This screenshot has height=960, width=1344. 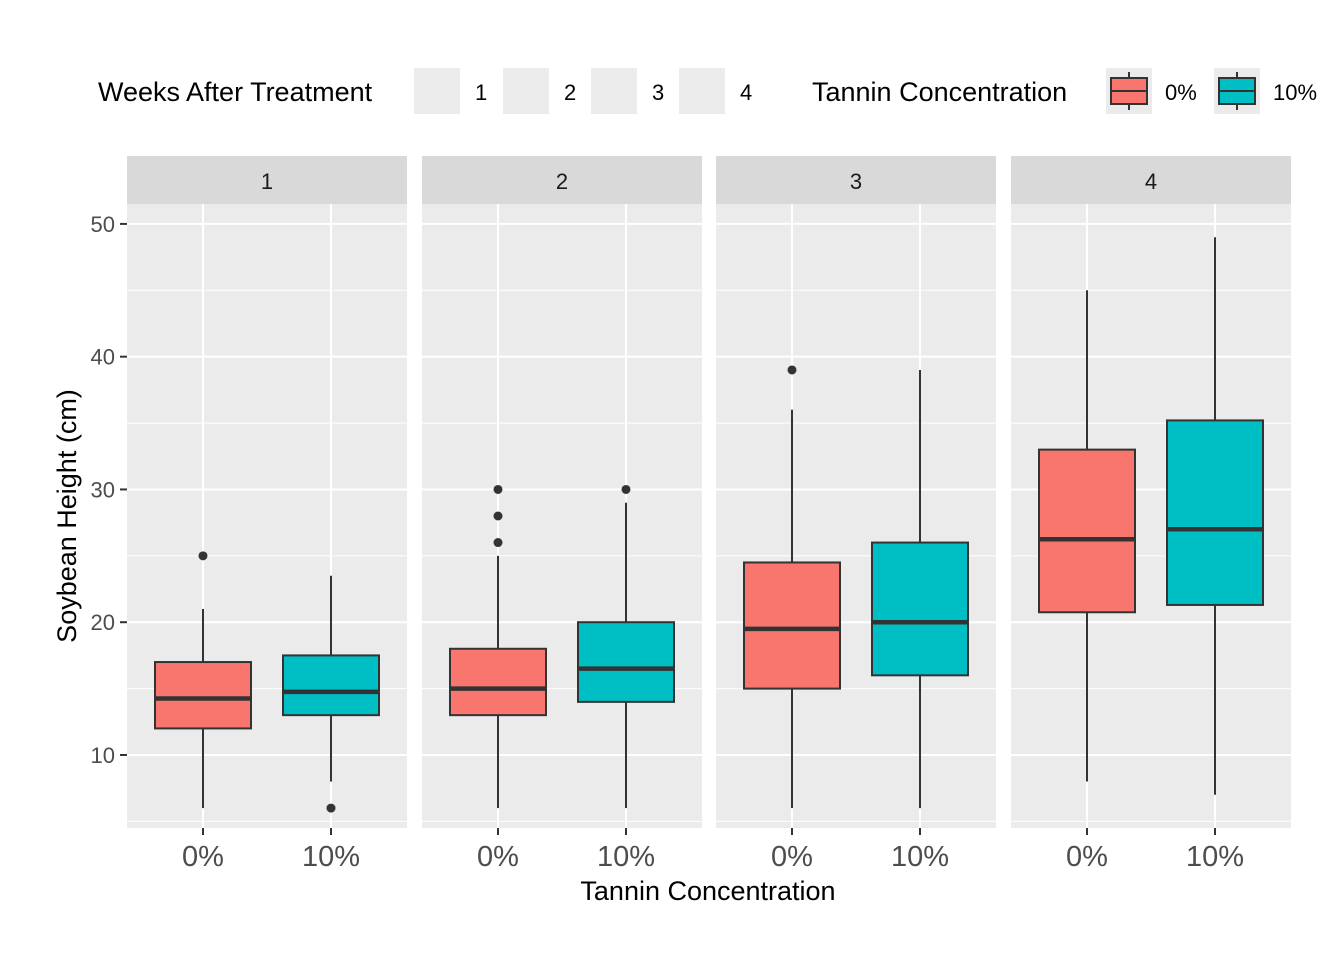 What do you see at coordinates (939, 92) in the screenshot?
I see `fill-legend-title: Tannin Concentration` at bounding box center [939, 92].